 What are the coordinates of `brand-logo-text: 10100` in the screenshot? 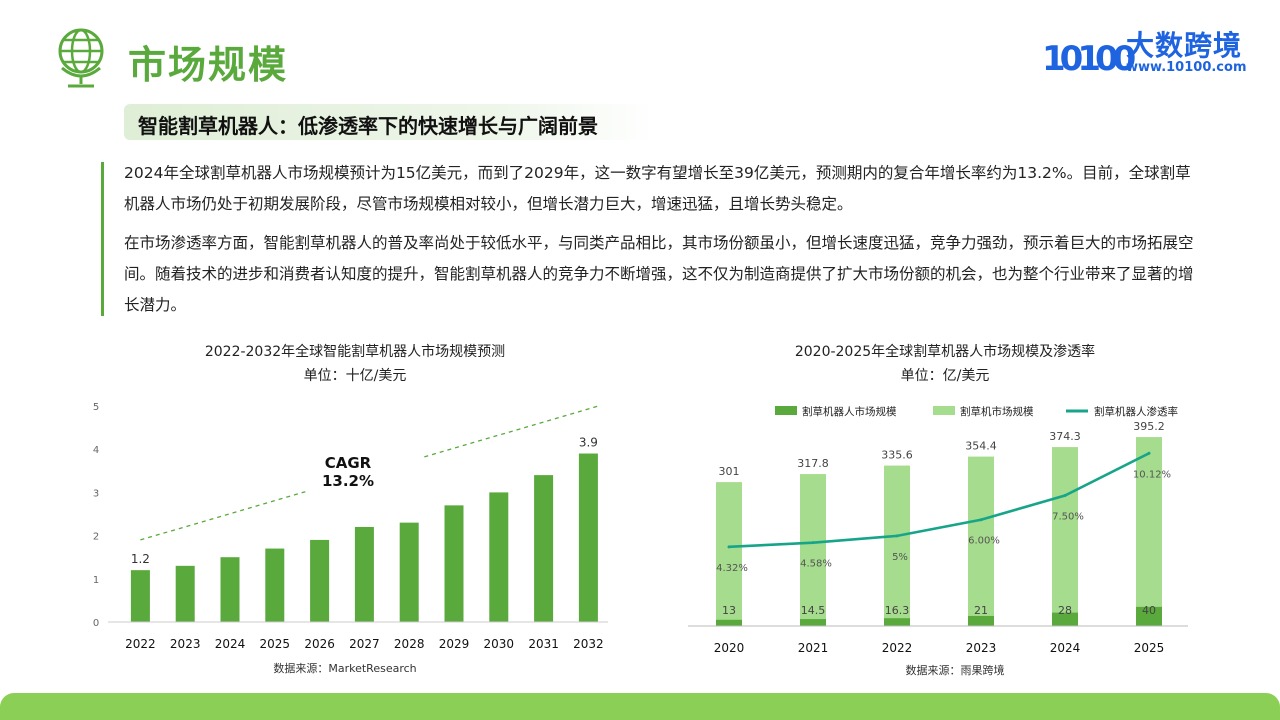 It's located at (1089, 59).